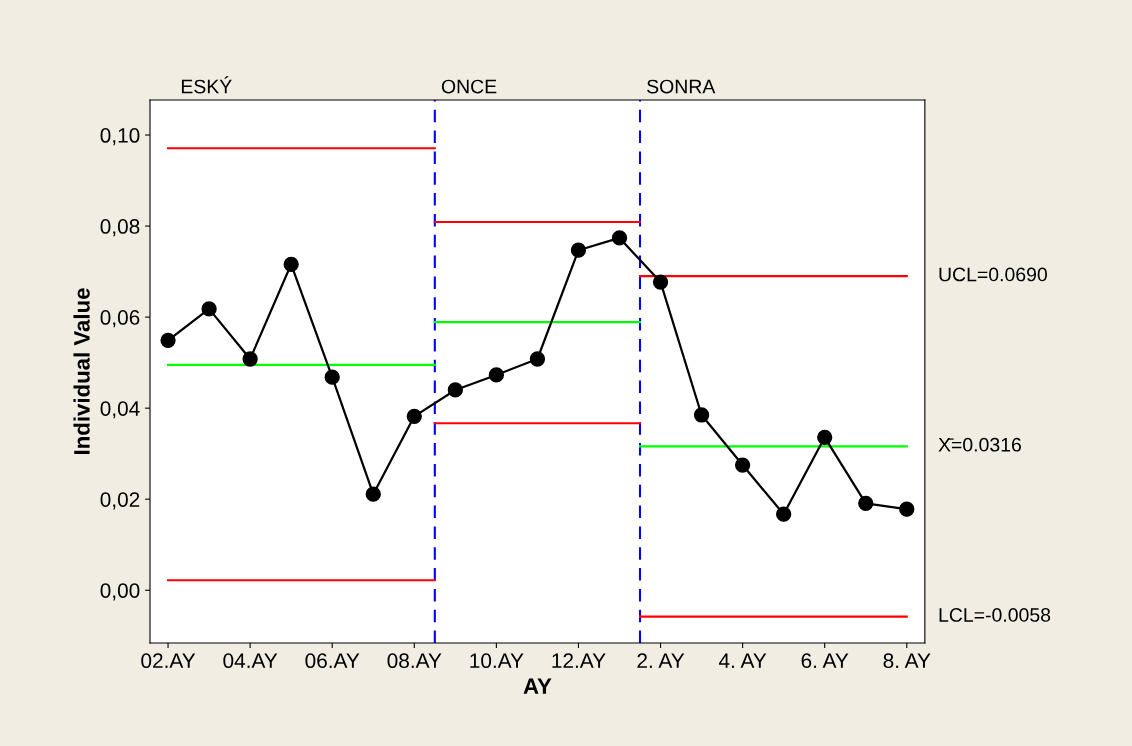  What do you see at coordinates (250, 661) in the screenshot?
I see `x-tick-label: 04.AY` at bounding box center [250, 661].